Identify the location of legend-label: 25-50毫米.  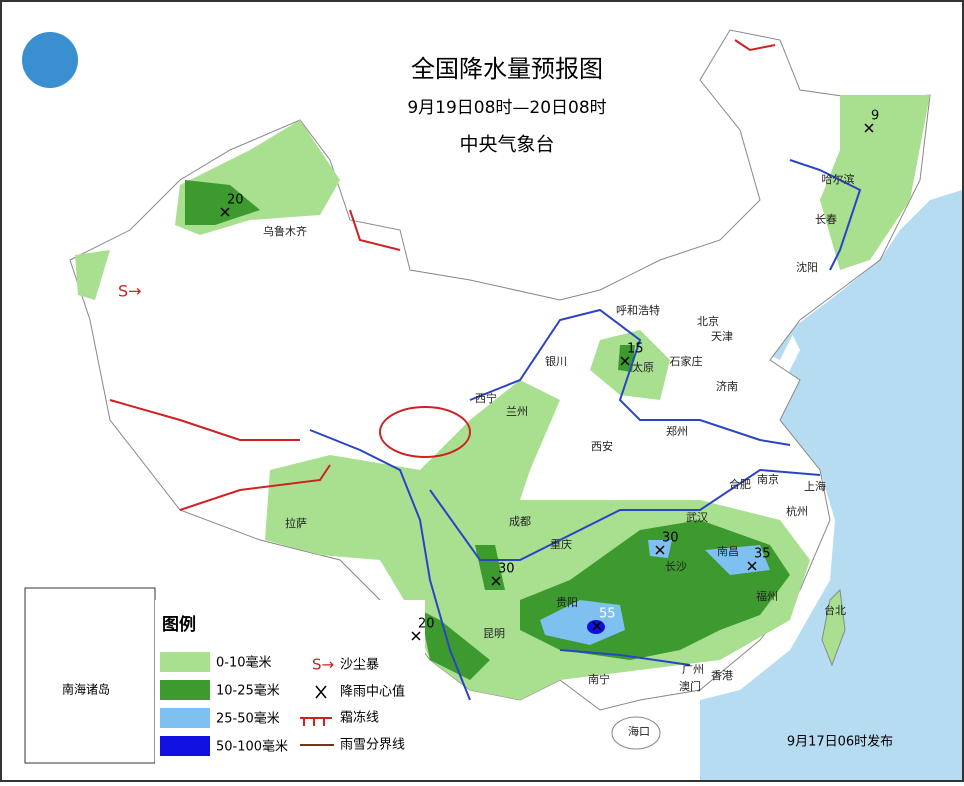
(248, 719).